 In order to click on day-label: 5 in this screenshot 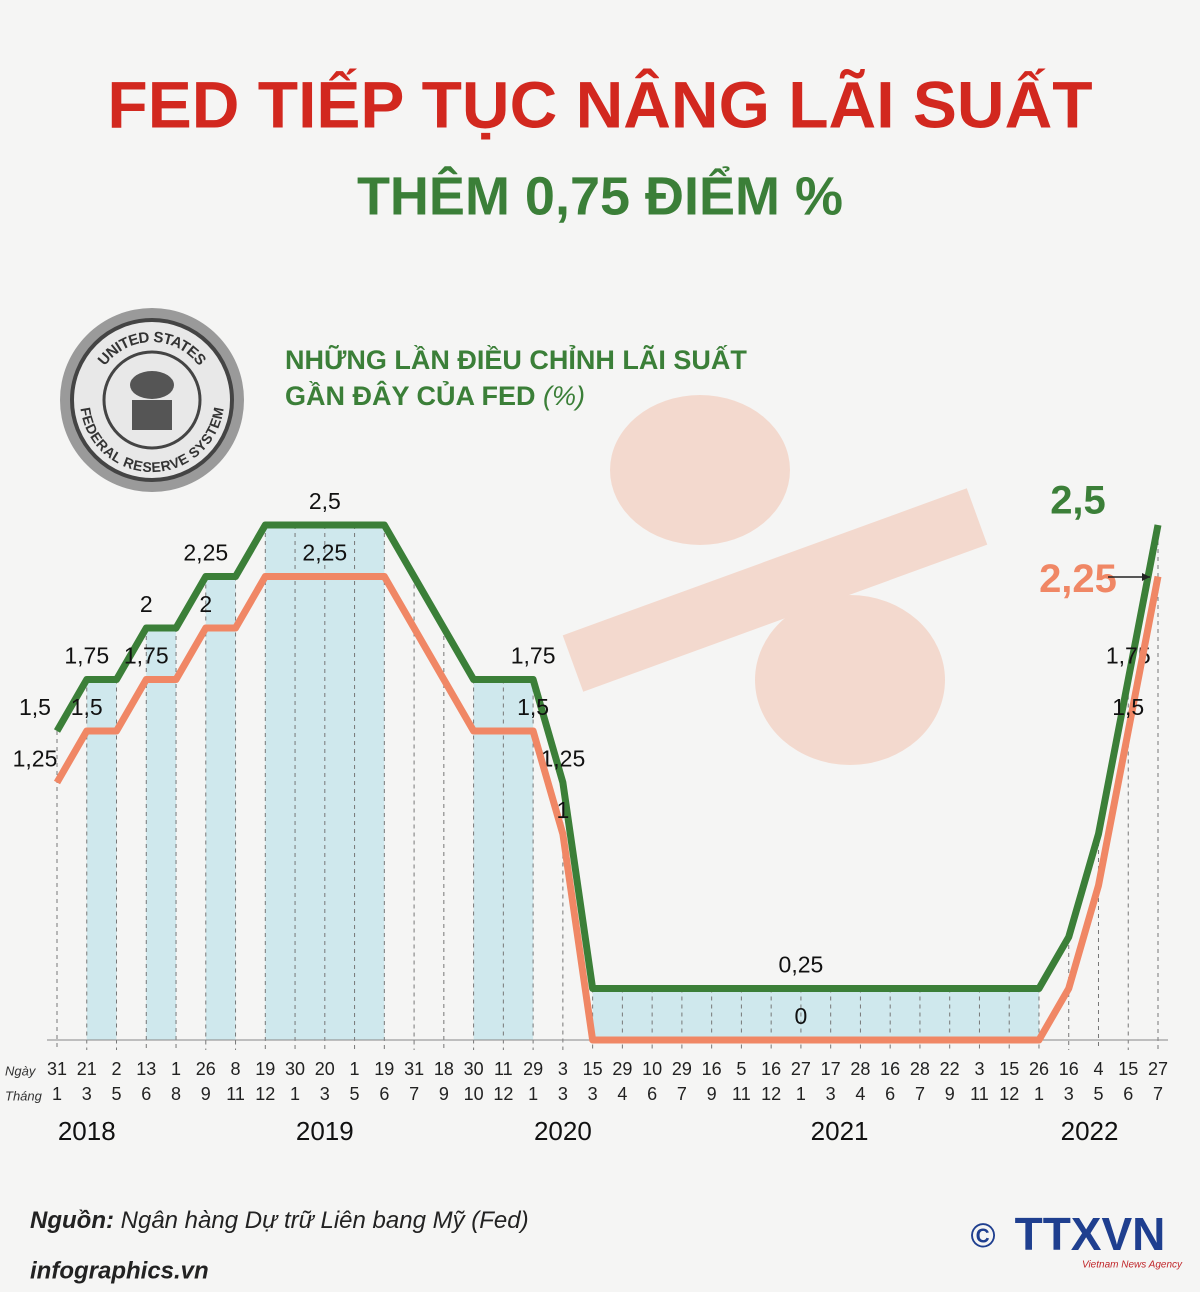, I will do `click(741, 1069)`.